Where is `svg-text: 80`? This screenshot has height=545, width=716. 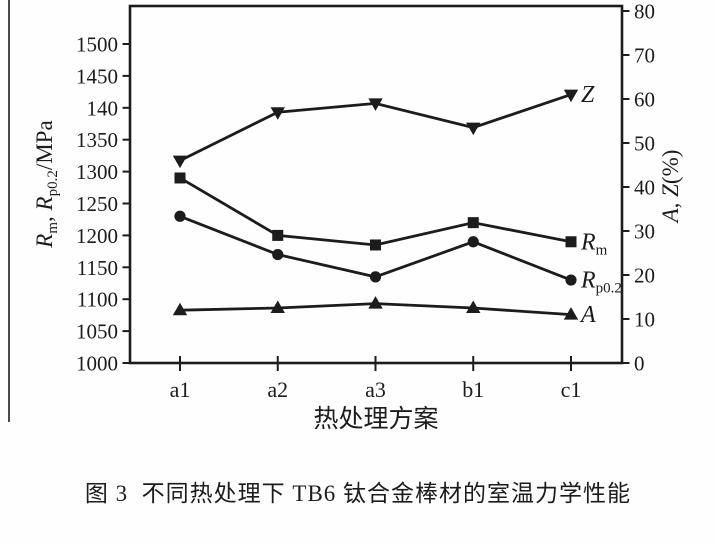 svg-text: 80 is located at coordinates (644, 12).